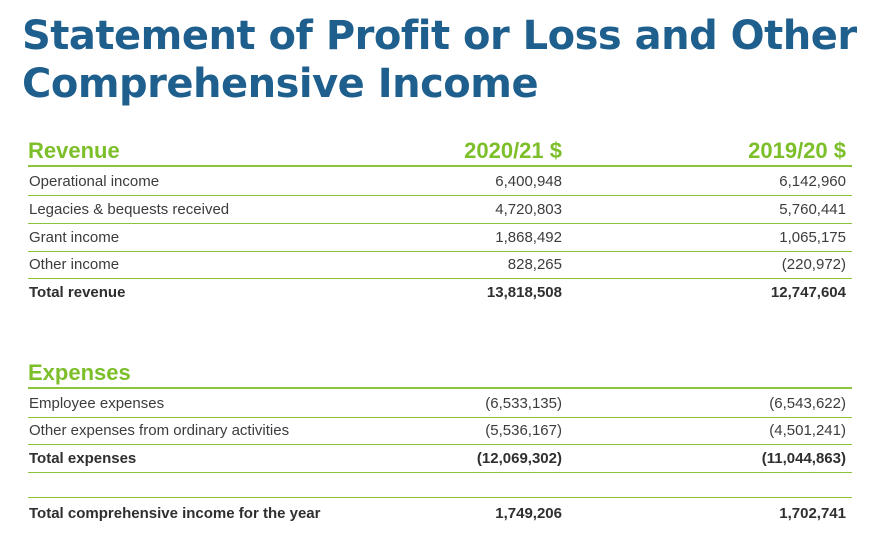 Image resolution: width=876 pixels, height=543 pixels. What do you see at coordinates (440, 497) in the screenshot?
I see `divider` at bounding box center [440, 497].